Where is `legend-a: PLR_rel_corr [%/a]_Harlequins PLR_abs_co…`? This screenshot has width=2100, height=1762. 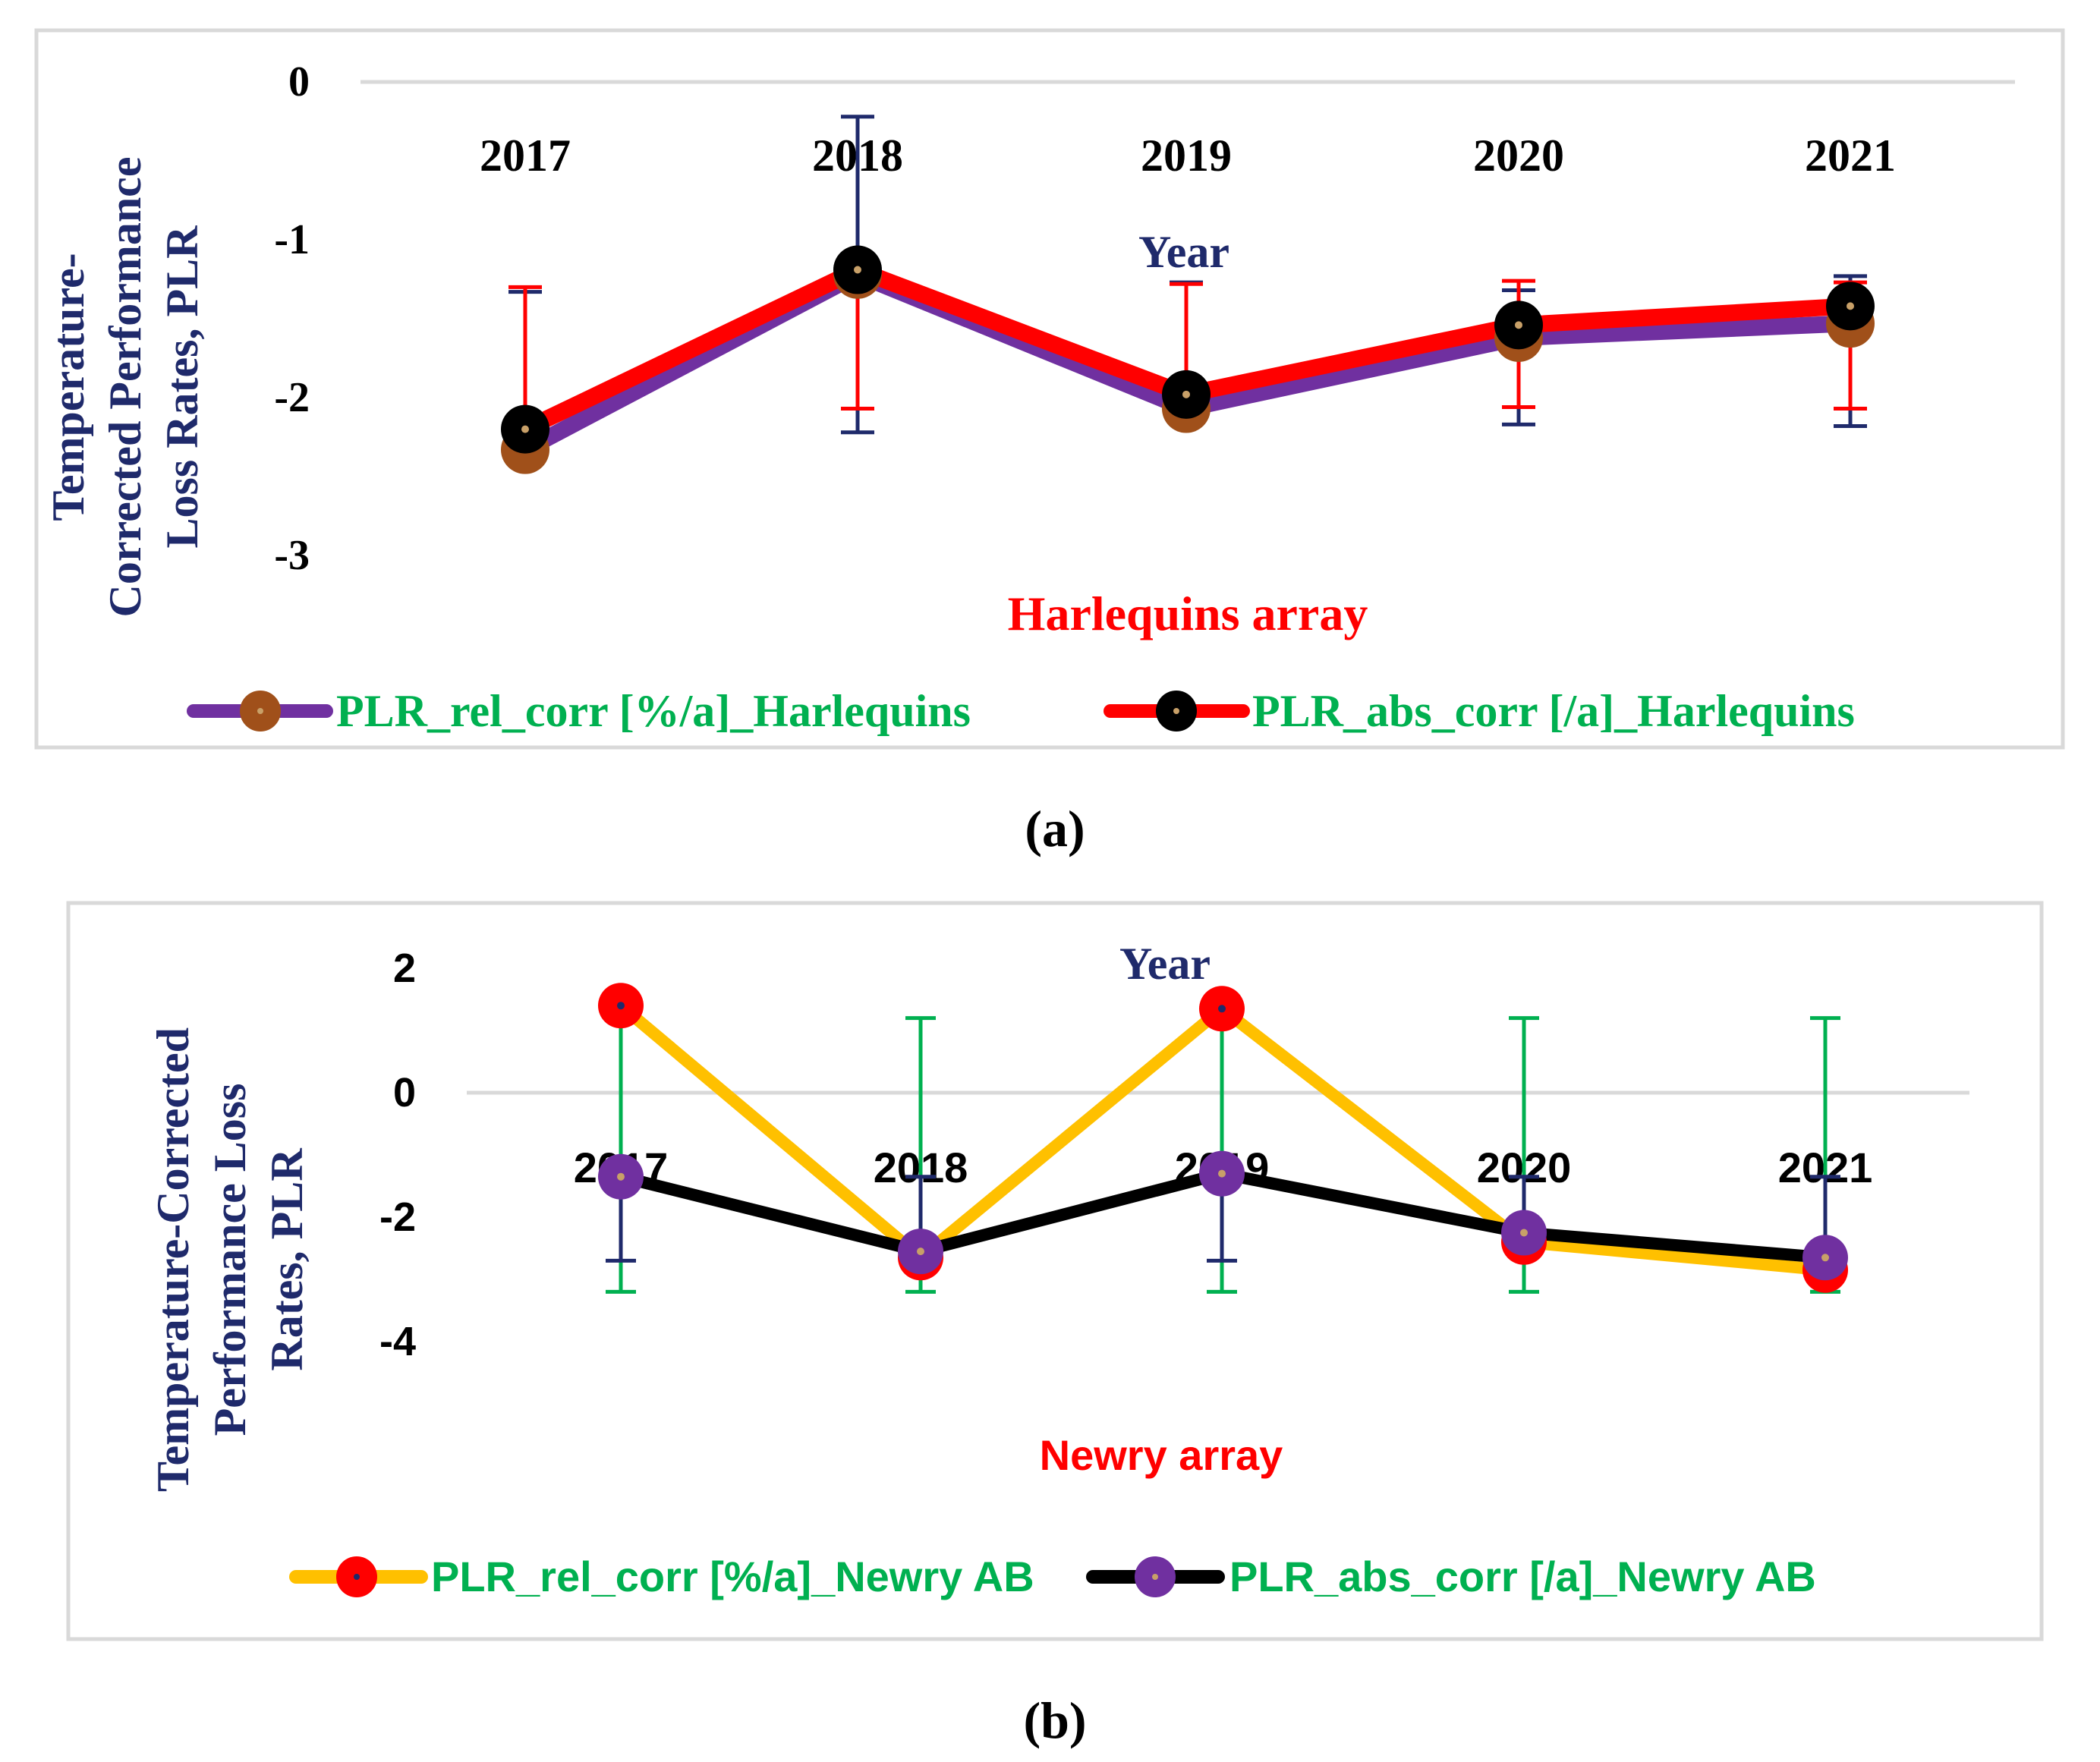 legend-a: PLR_rel_corr [%/a]_Harlequins PLR_abs_co… is located at coordinates (1021, 711).